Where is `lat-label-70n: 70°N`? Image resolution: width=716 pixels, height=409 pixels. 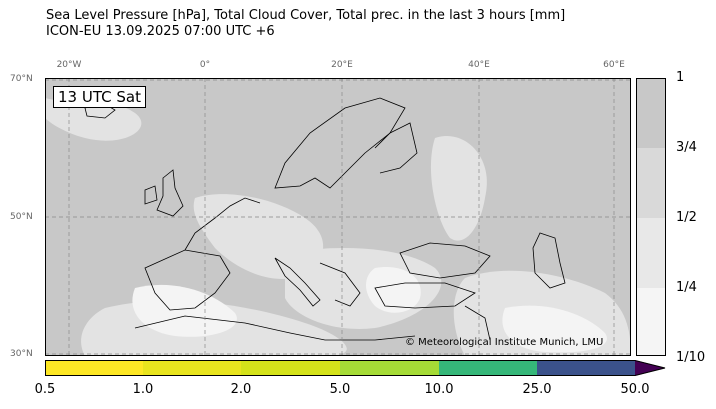
lat-label-70n: 70°N is located at coordinates (21, 79).